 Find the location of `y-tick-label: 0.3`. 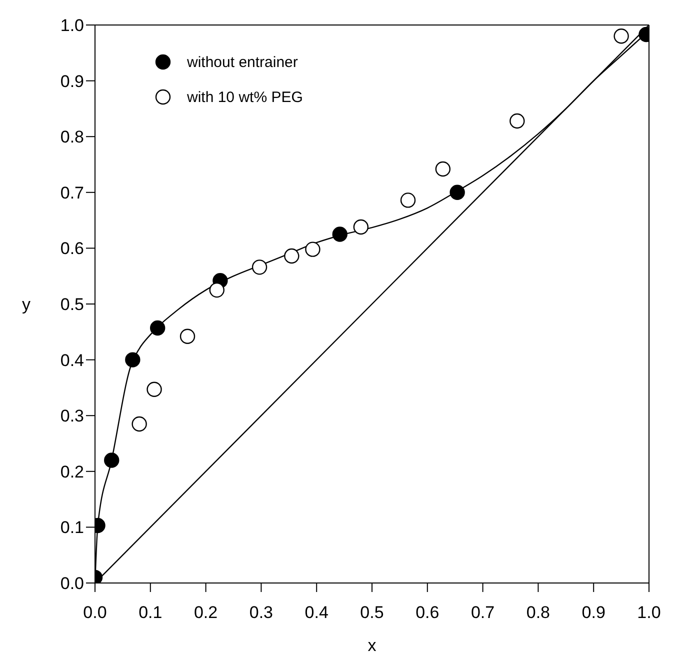

y-tick-label: 0.3 is located at coordinates (72, 416).